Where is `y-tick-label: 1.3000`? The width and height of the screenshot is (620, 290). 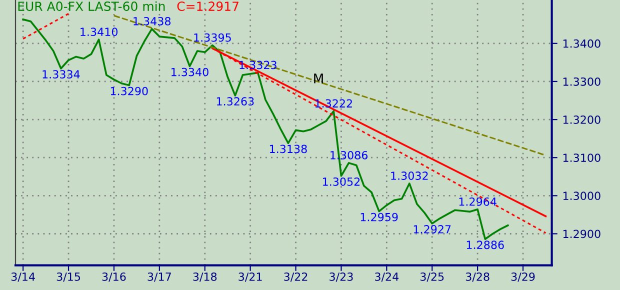 y-tick-label: 1.3000 is located at coordinates (581, 196).